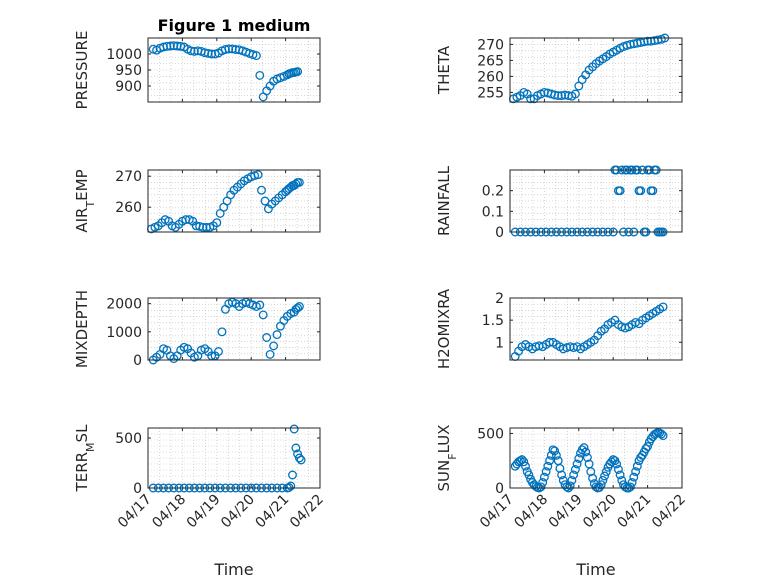  I want to click on x-tick-label: 04/17, so click(135, 512).